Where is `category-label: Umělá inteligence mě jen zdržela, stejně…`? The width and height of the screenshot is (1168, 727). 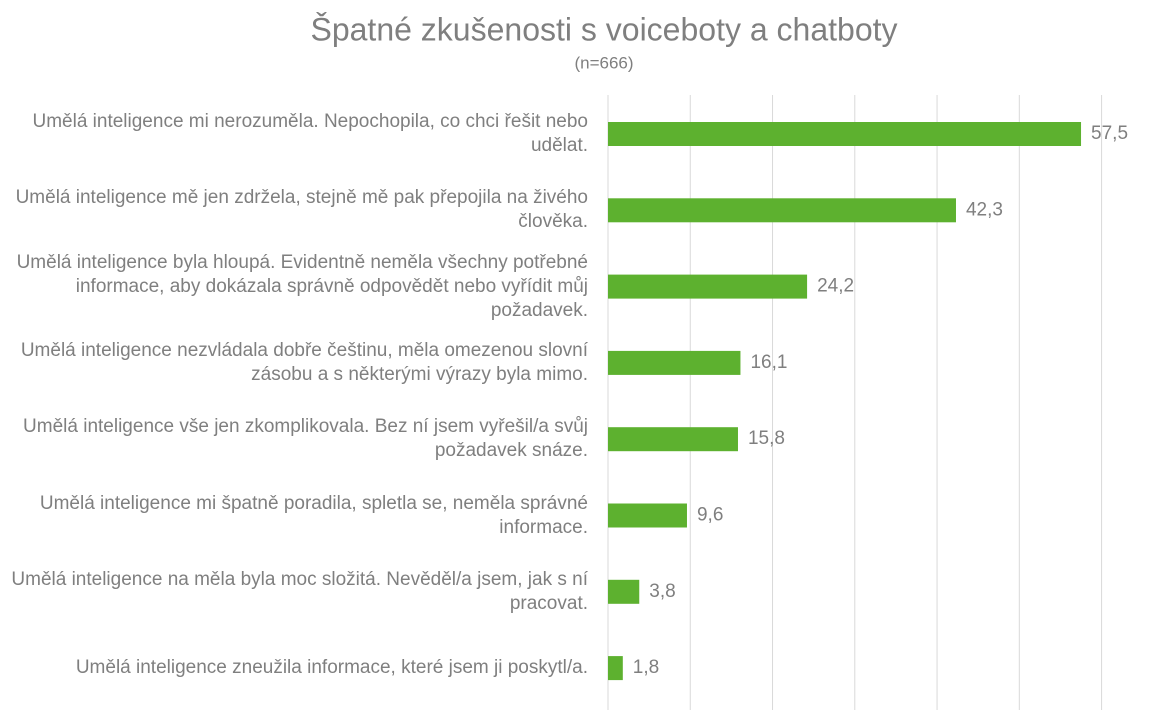 category-label: Umělá inteligence mě jen zdržela, stejně… is located at coordinates (301, 210).